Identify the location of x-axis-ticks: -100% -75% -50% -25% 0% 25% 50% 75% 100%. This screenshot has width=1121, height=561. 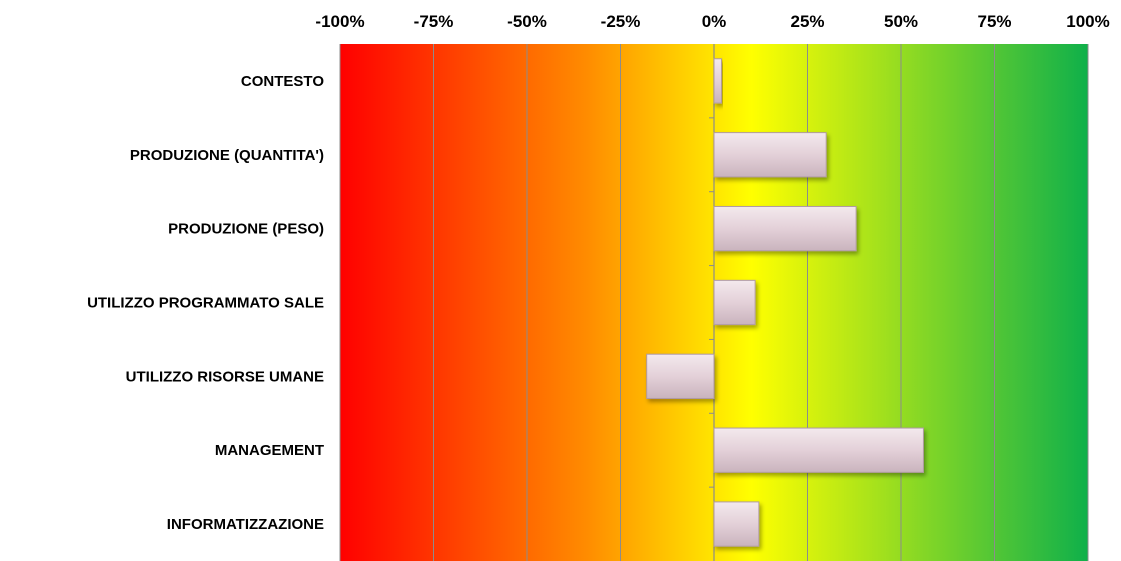
(712, 21).